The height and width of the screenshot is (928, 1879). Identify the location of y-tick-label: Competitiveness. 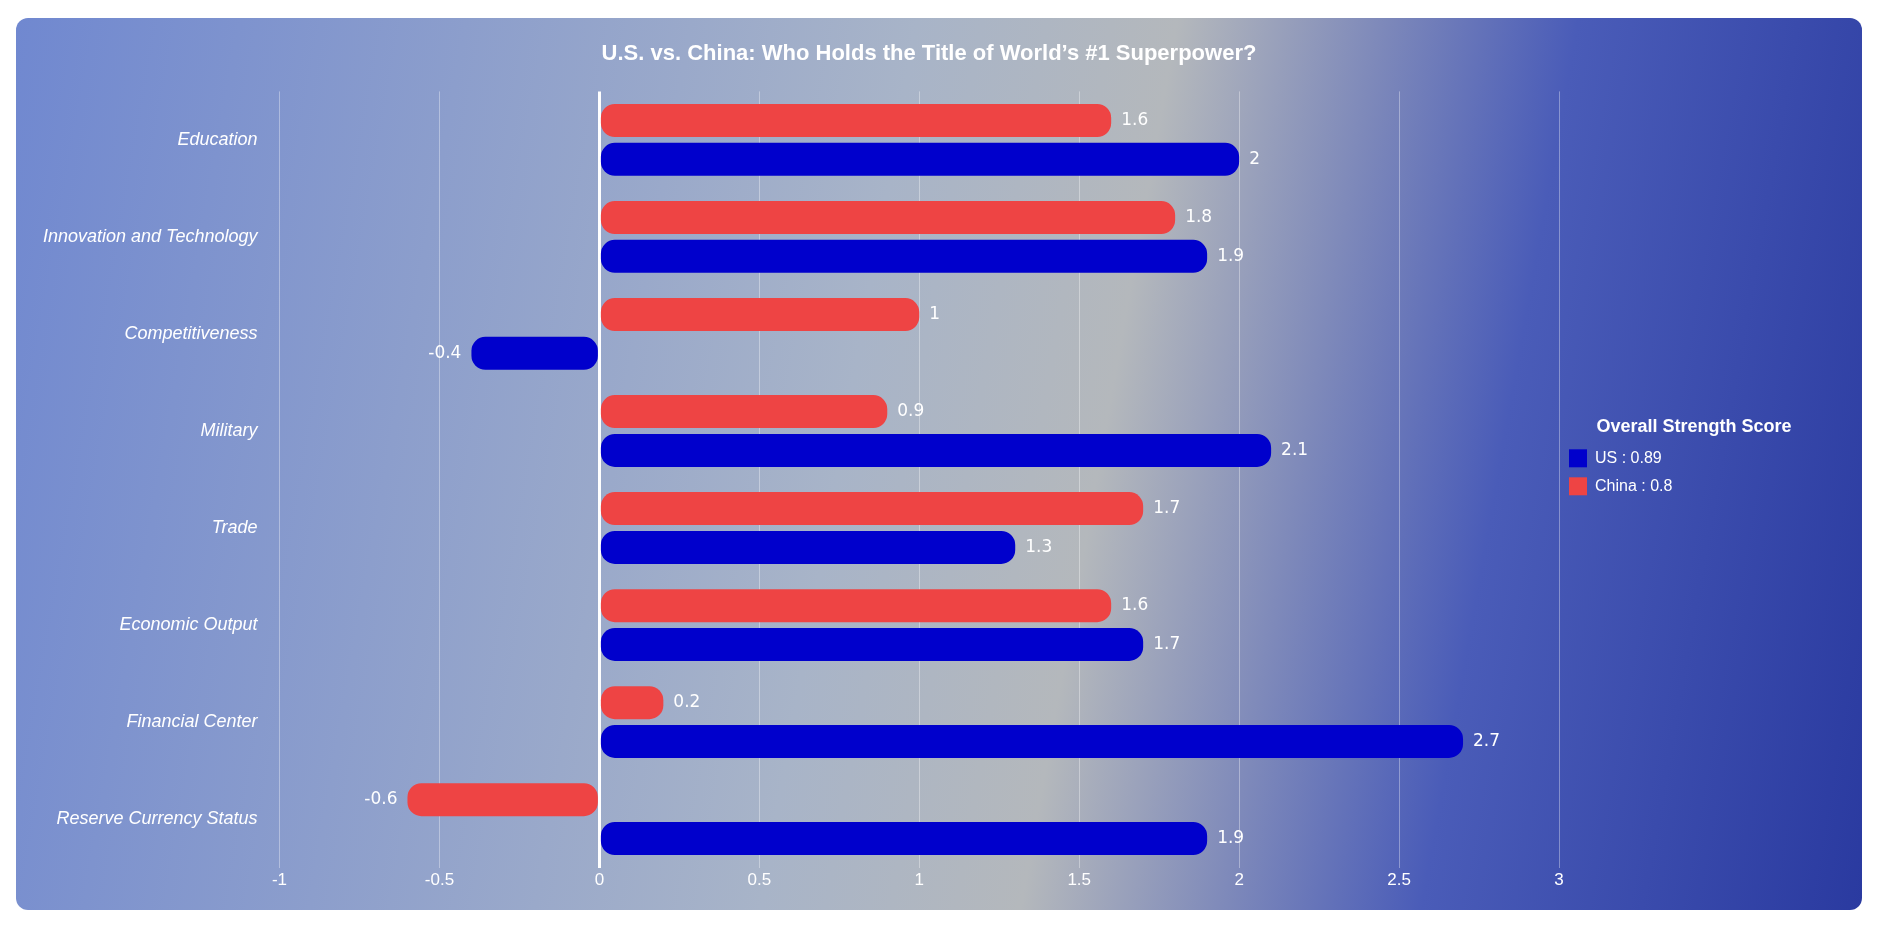
(191, 332).